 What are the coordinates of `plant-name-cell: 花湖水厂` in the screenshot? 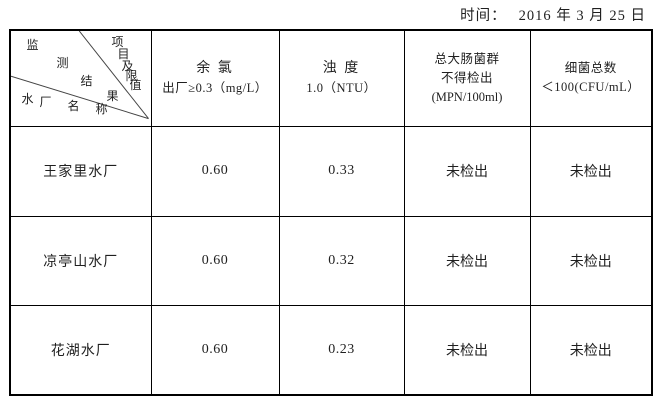 It's located at (80, 350).